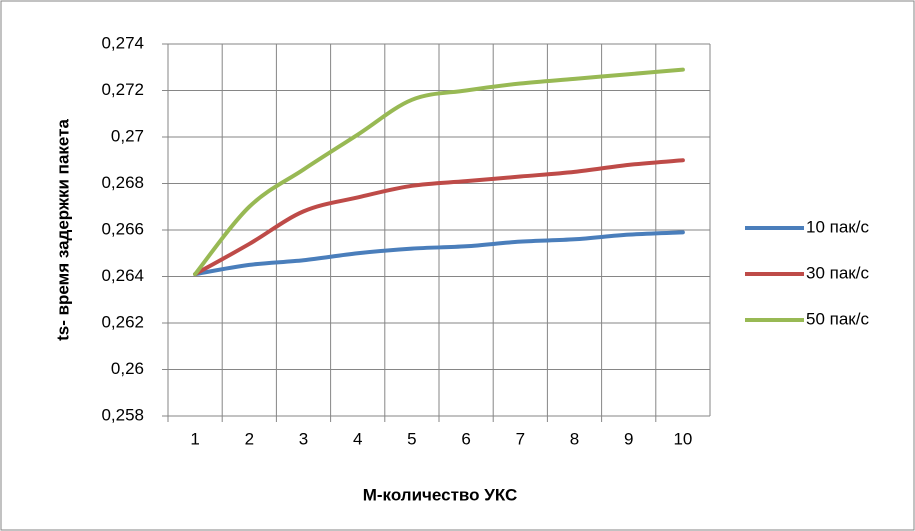 The image size is (915, 531). What do you see at coordinates (837, 272) in the screenshot?
I see `legend-label: 30 пак/с` at bounding box center [837, 272].